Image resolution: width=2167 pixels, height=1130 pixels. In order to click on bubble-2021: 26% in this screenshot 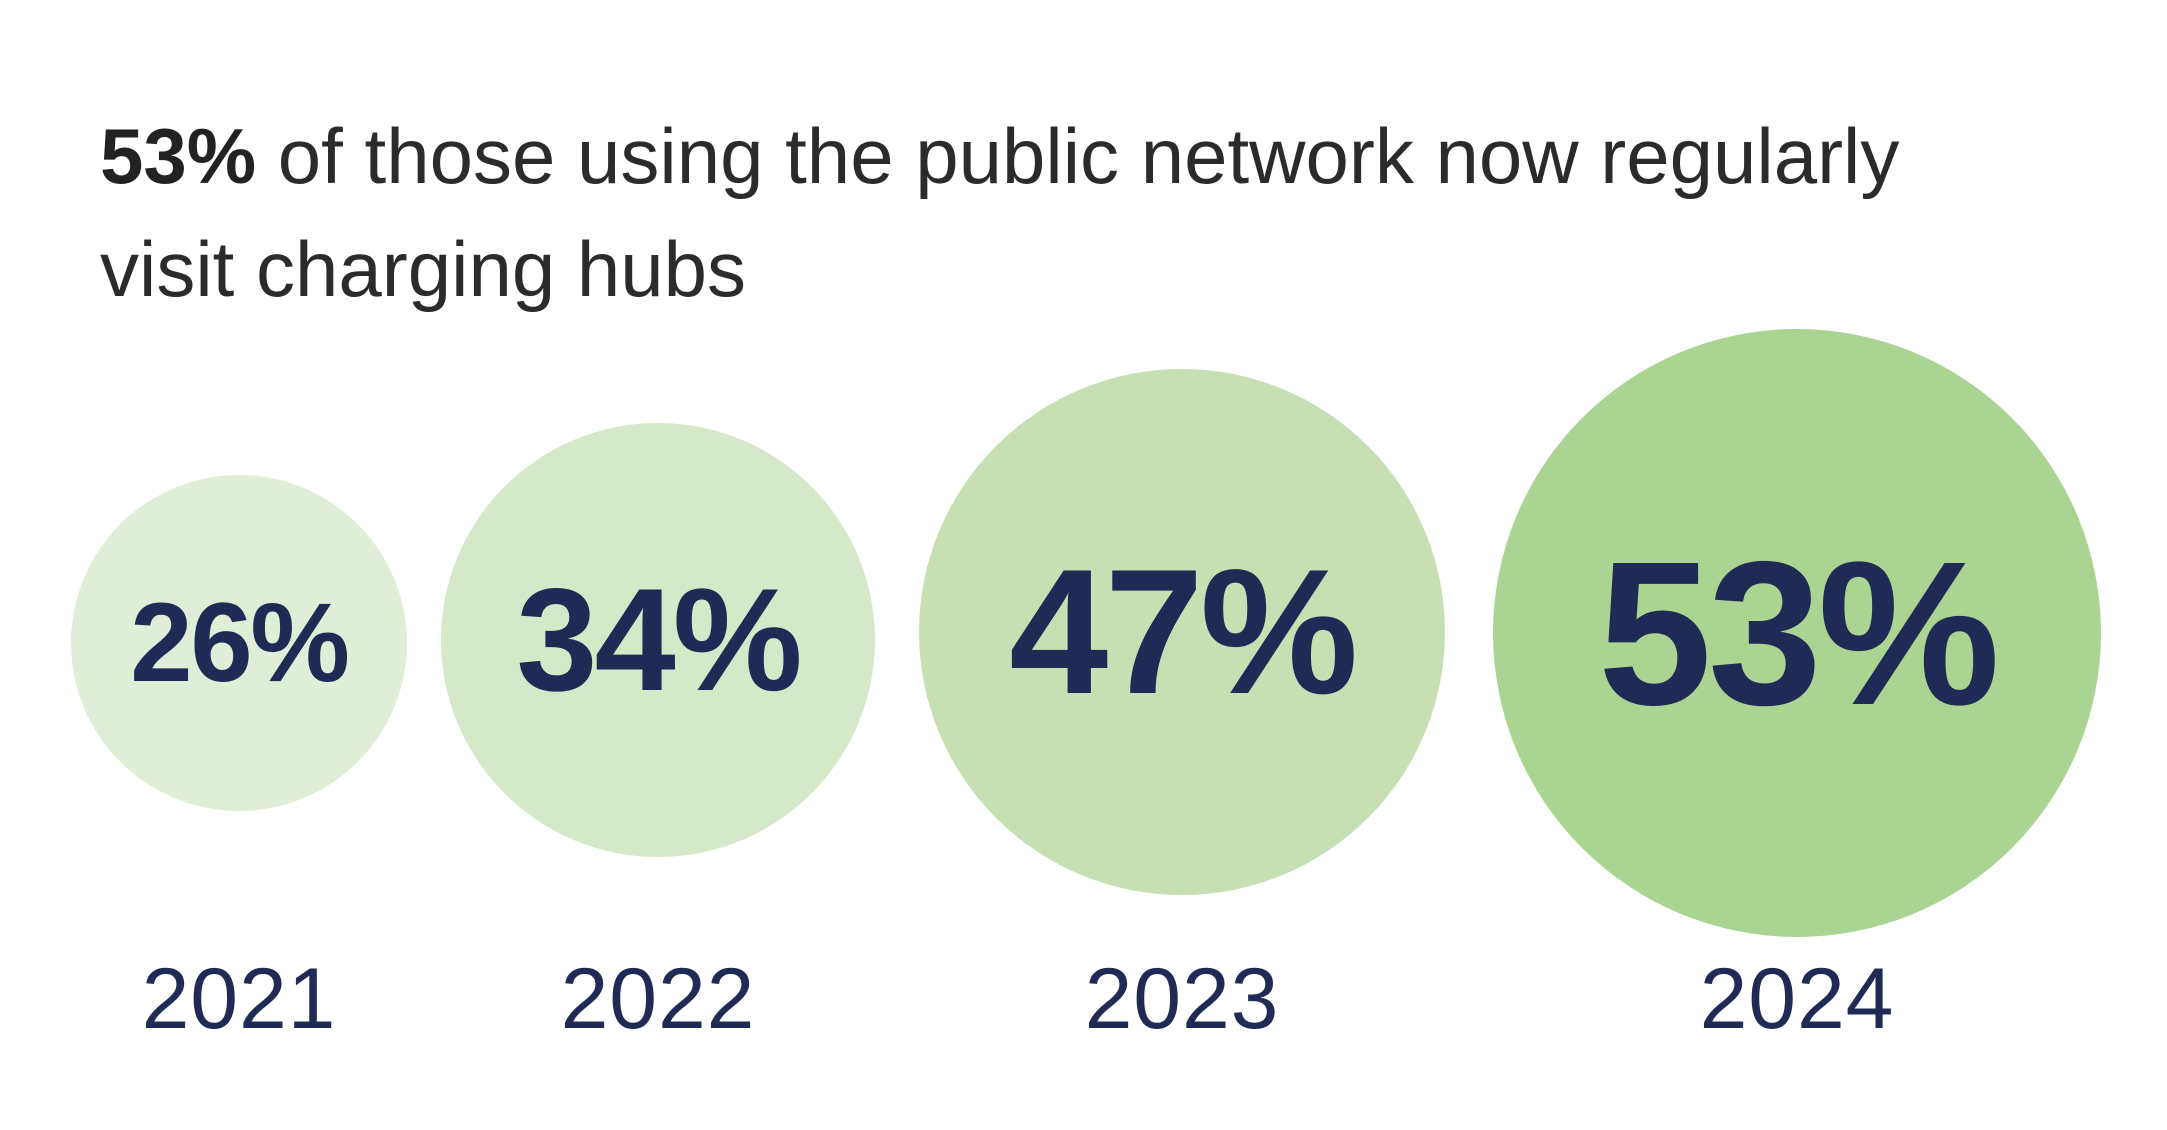, I will do `click(239, 643)`.